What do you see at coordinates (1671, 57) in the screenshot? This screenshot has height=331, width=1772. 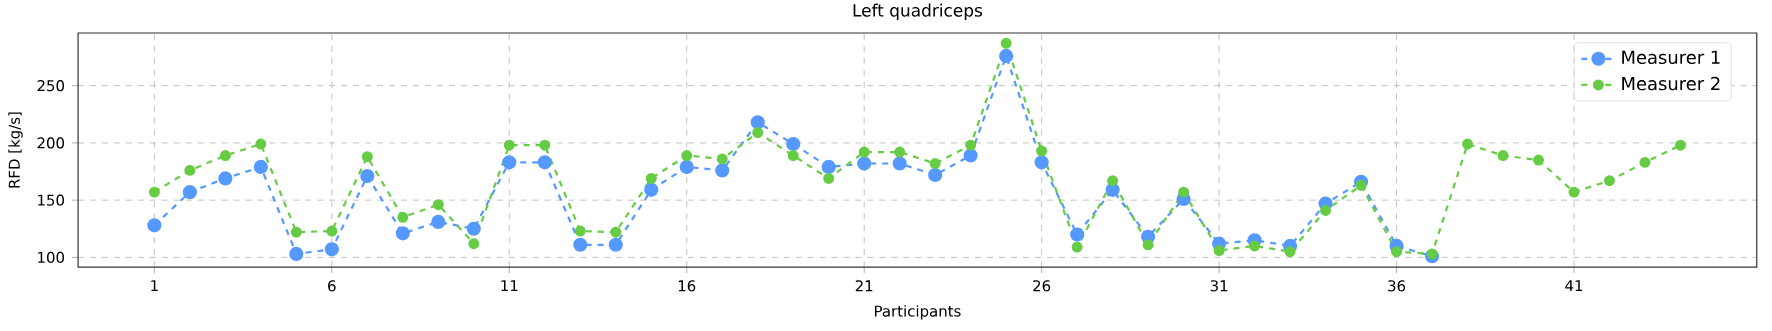 I see `legend-label: Measurer 1` at bounding box center [1671, 57].